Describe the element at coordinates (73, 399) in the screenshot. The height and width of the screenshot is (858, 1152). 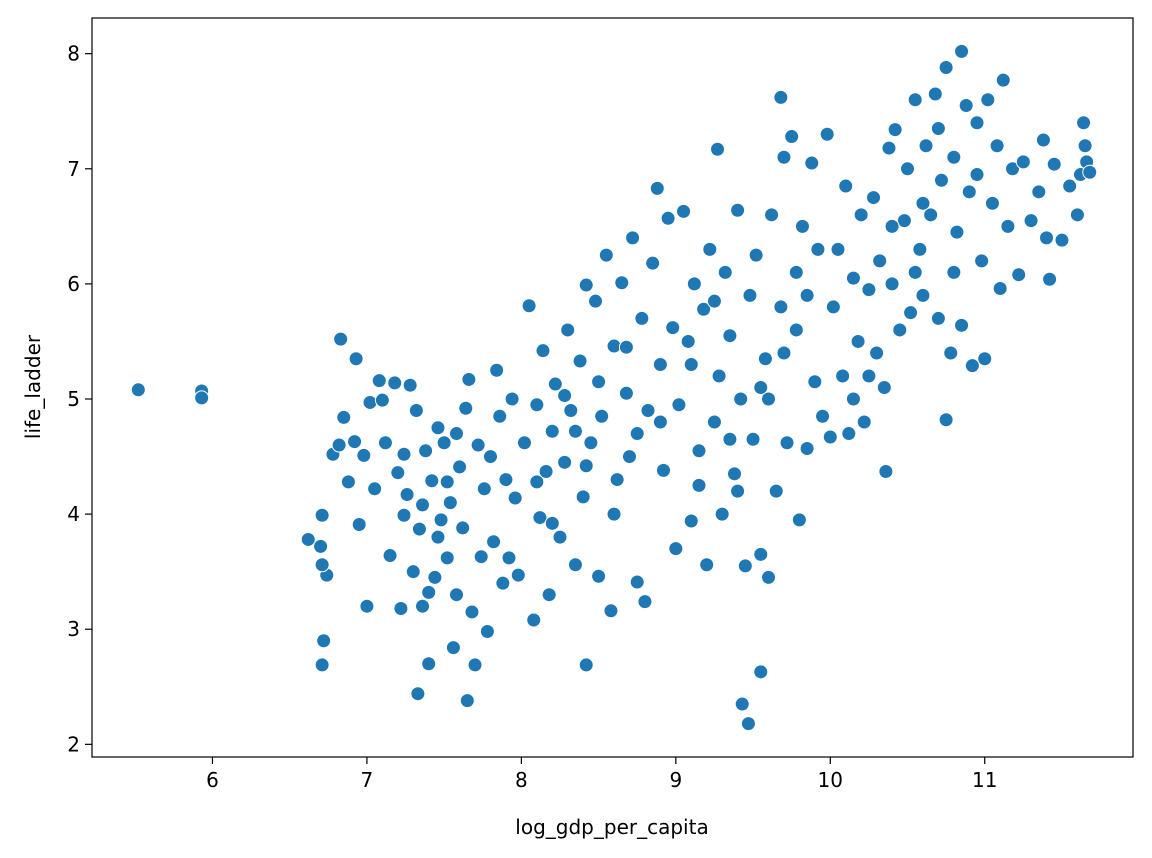
I see `y-tick-label: 5` at that location.